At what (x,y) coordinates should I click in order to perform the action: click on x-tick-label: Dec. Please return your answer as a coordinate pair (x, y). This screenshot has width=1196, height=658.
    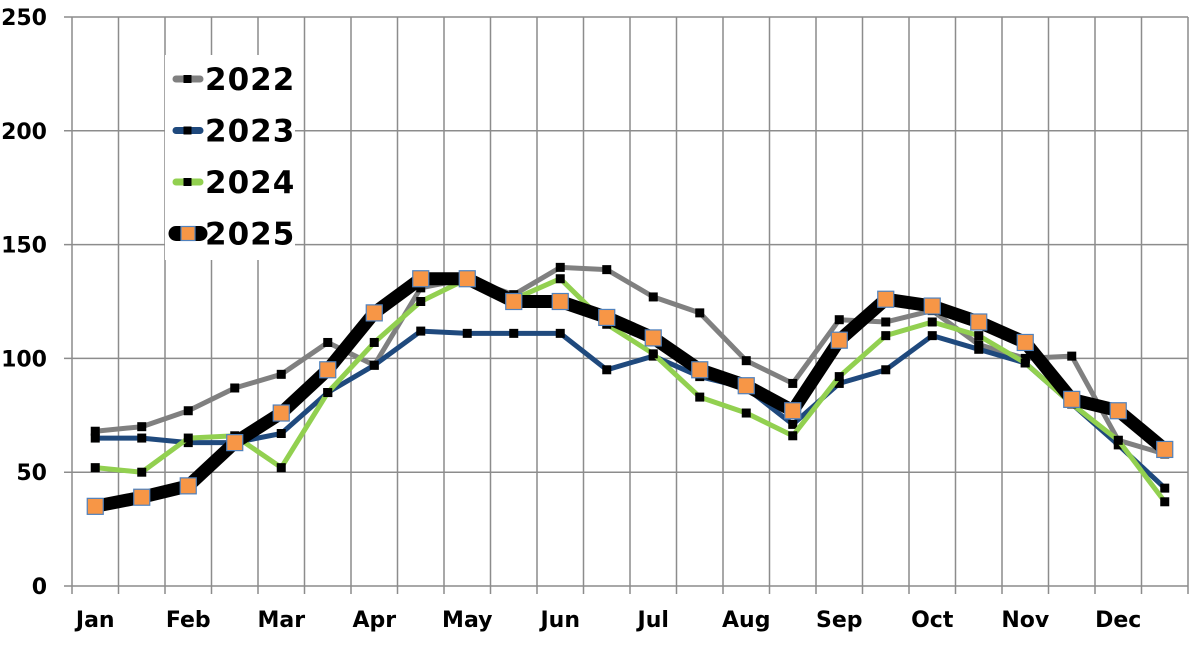
    Looking at the image, I should click on (1118, 620).